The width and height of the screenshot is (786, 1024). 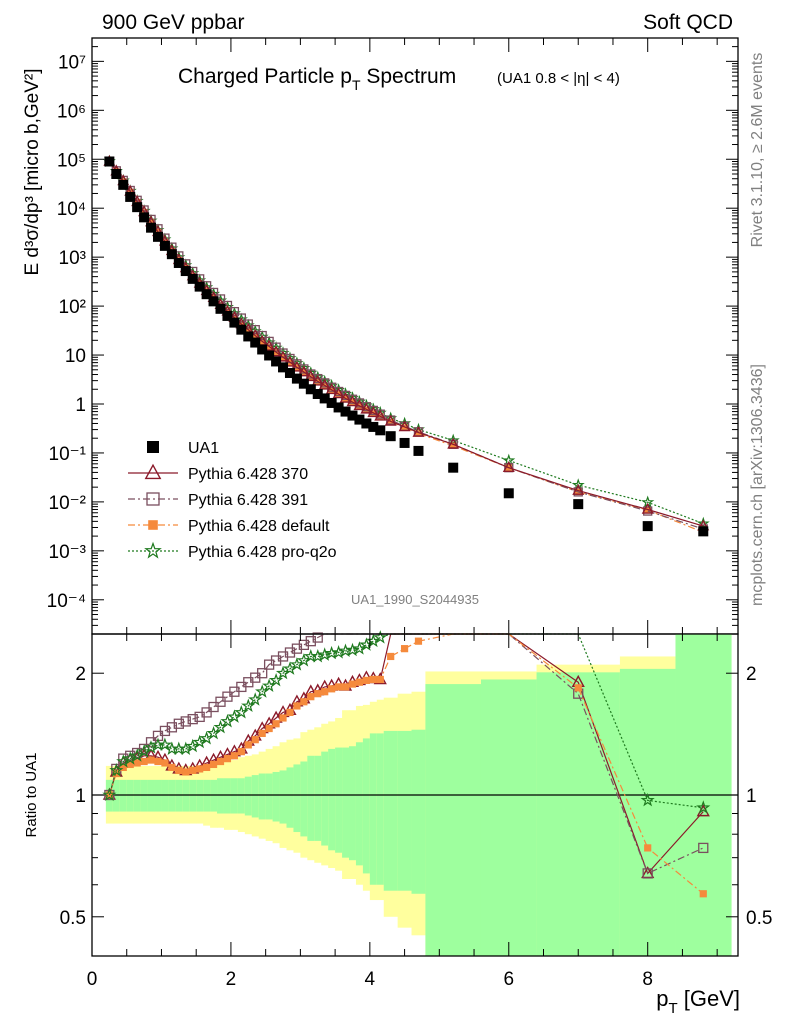 I want to click on legend-label: Pythia 6.428 391, so click(x=248, y=500).